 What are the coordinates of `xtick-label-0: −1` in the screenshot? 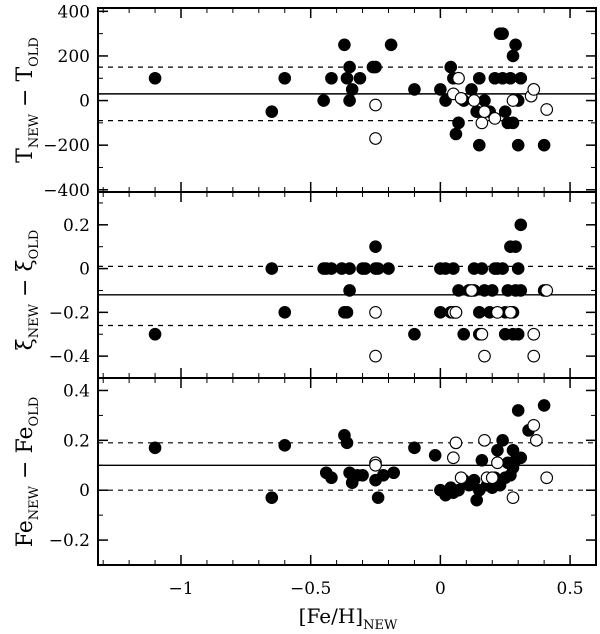 It's located at (180, 589).